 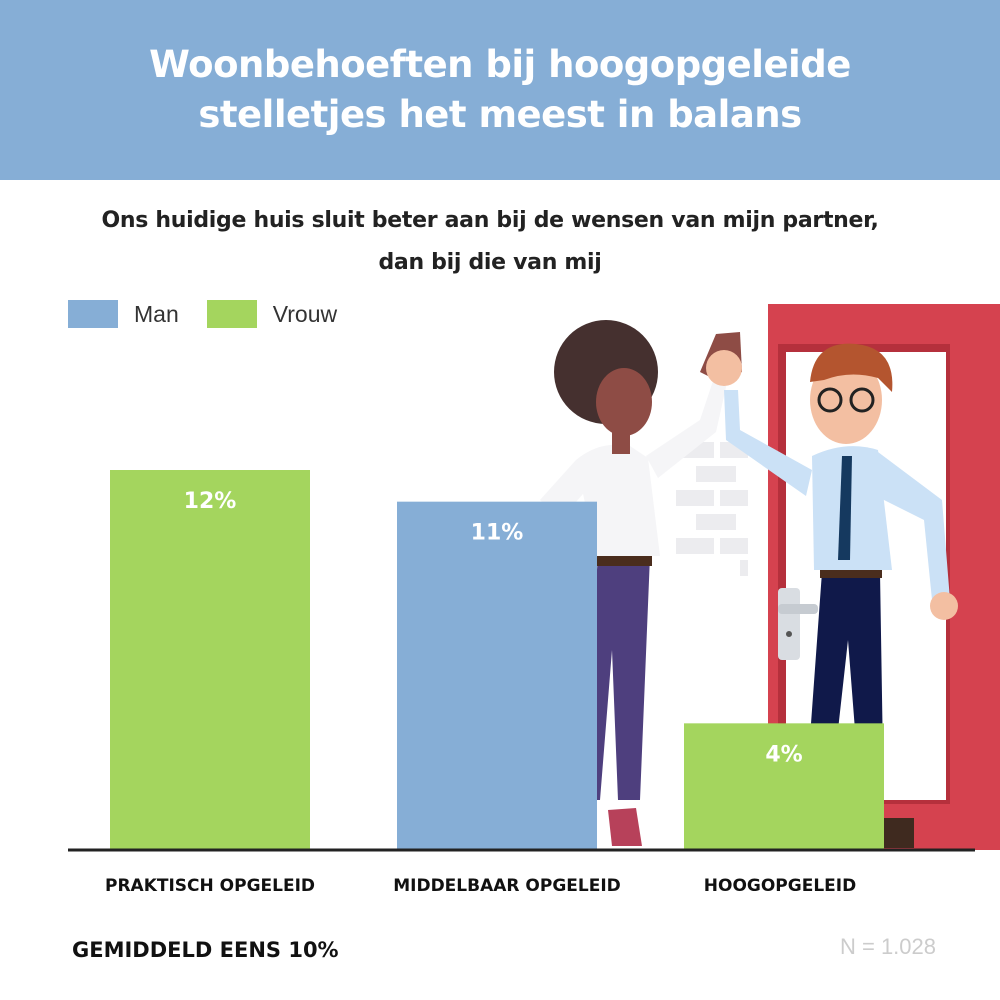 I want to click on legend-item-man: Man, so click(x=123, y=314).